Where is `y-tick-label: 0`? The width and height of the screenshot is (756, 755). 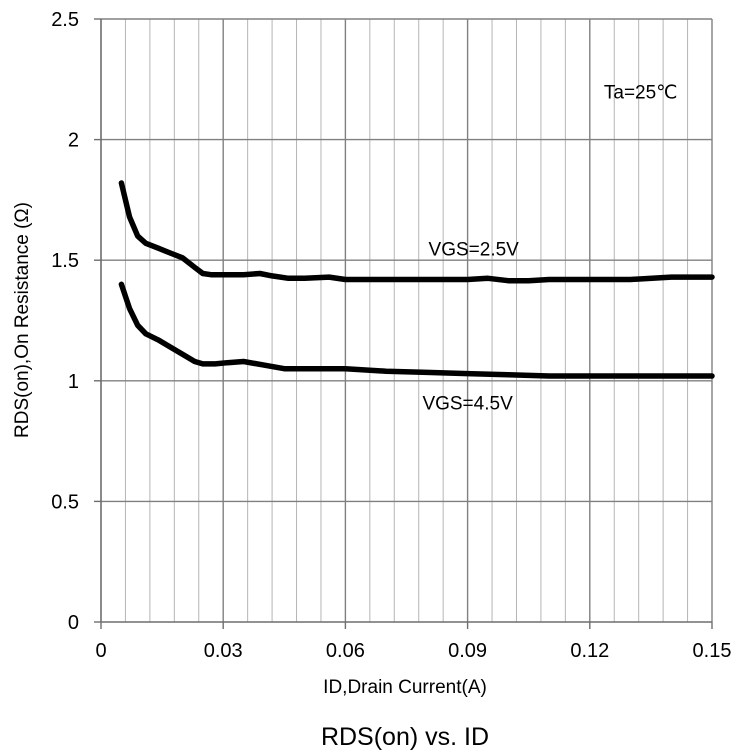
y-tick-label: 0 is located at coordinates (73, 623).